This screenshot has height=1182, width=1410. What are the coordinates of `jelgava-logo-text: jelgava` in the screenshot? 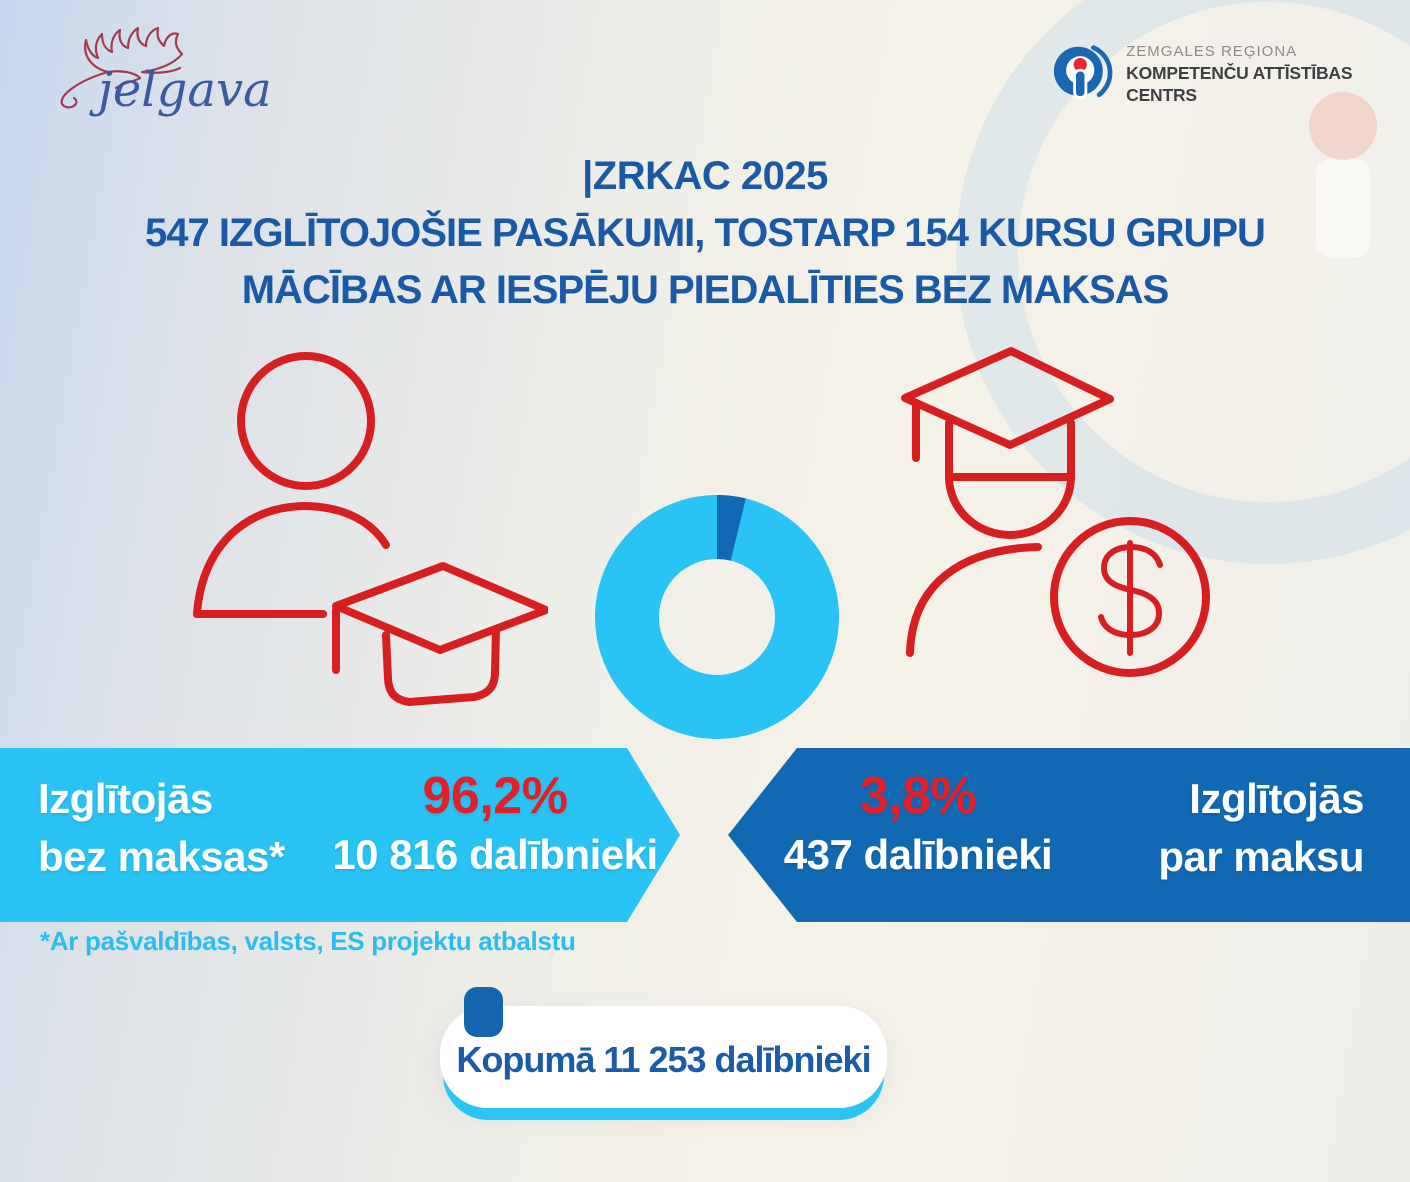 It's located at (180, 90).